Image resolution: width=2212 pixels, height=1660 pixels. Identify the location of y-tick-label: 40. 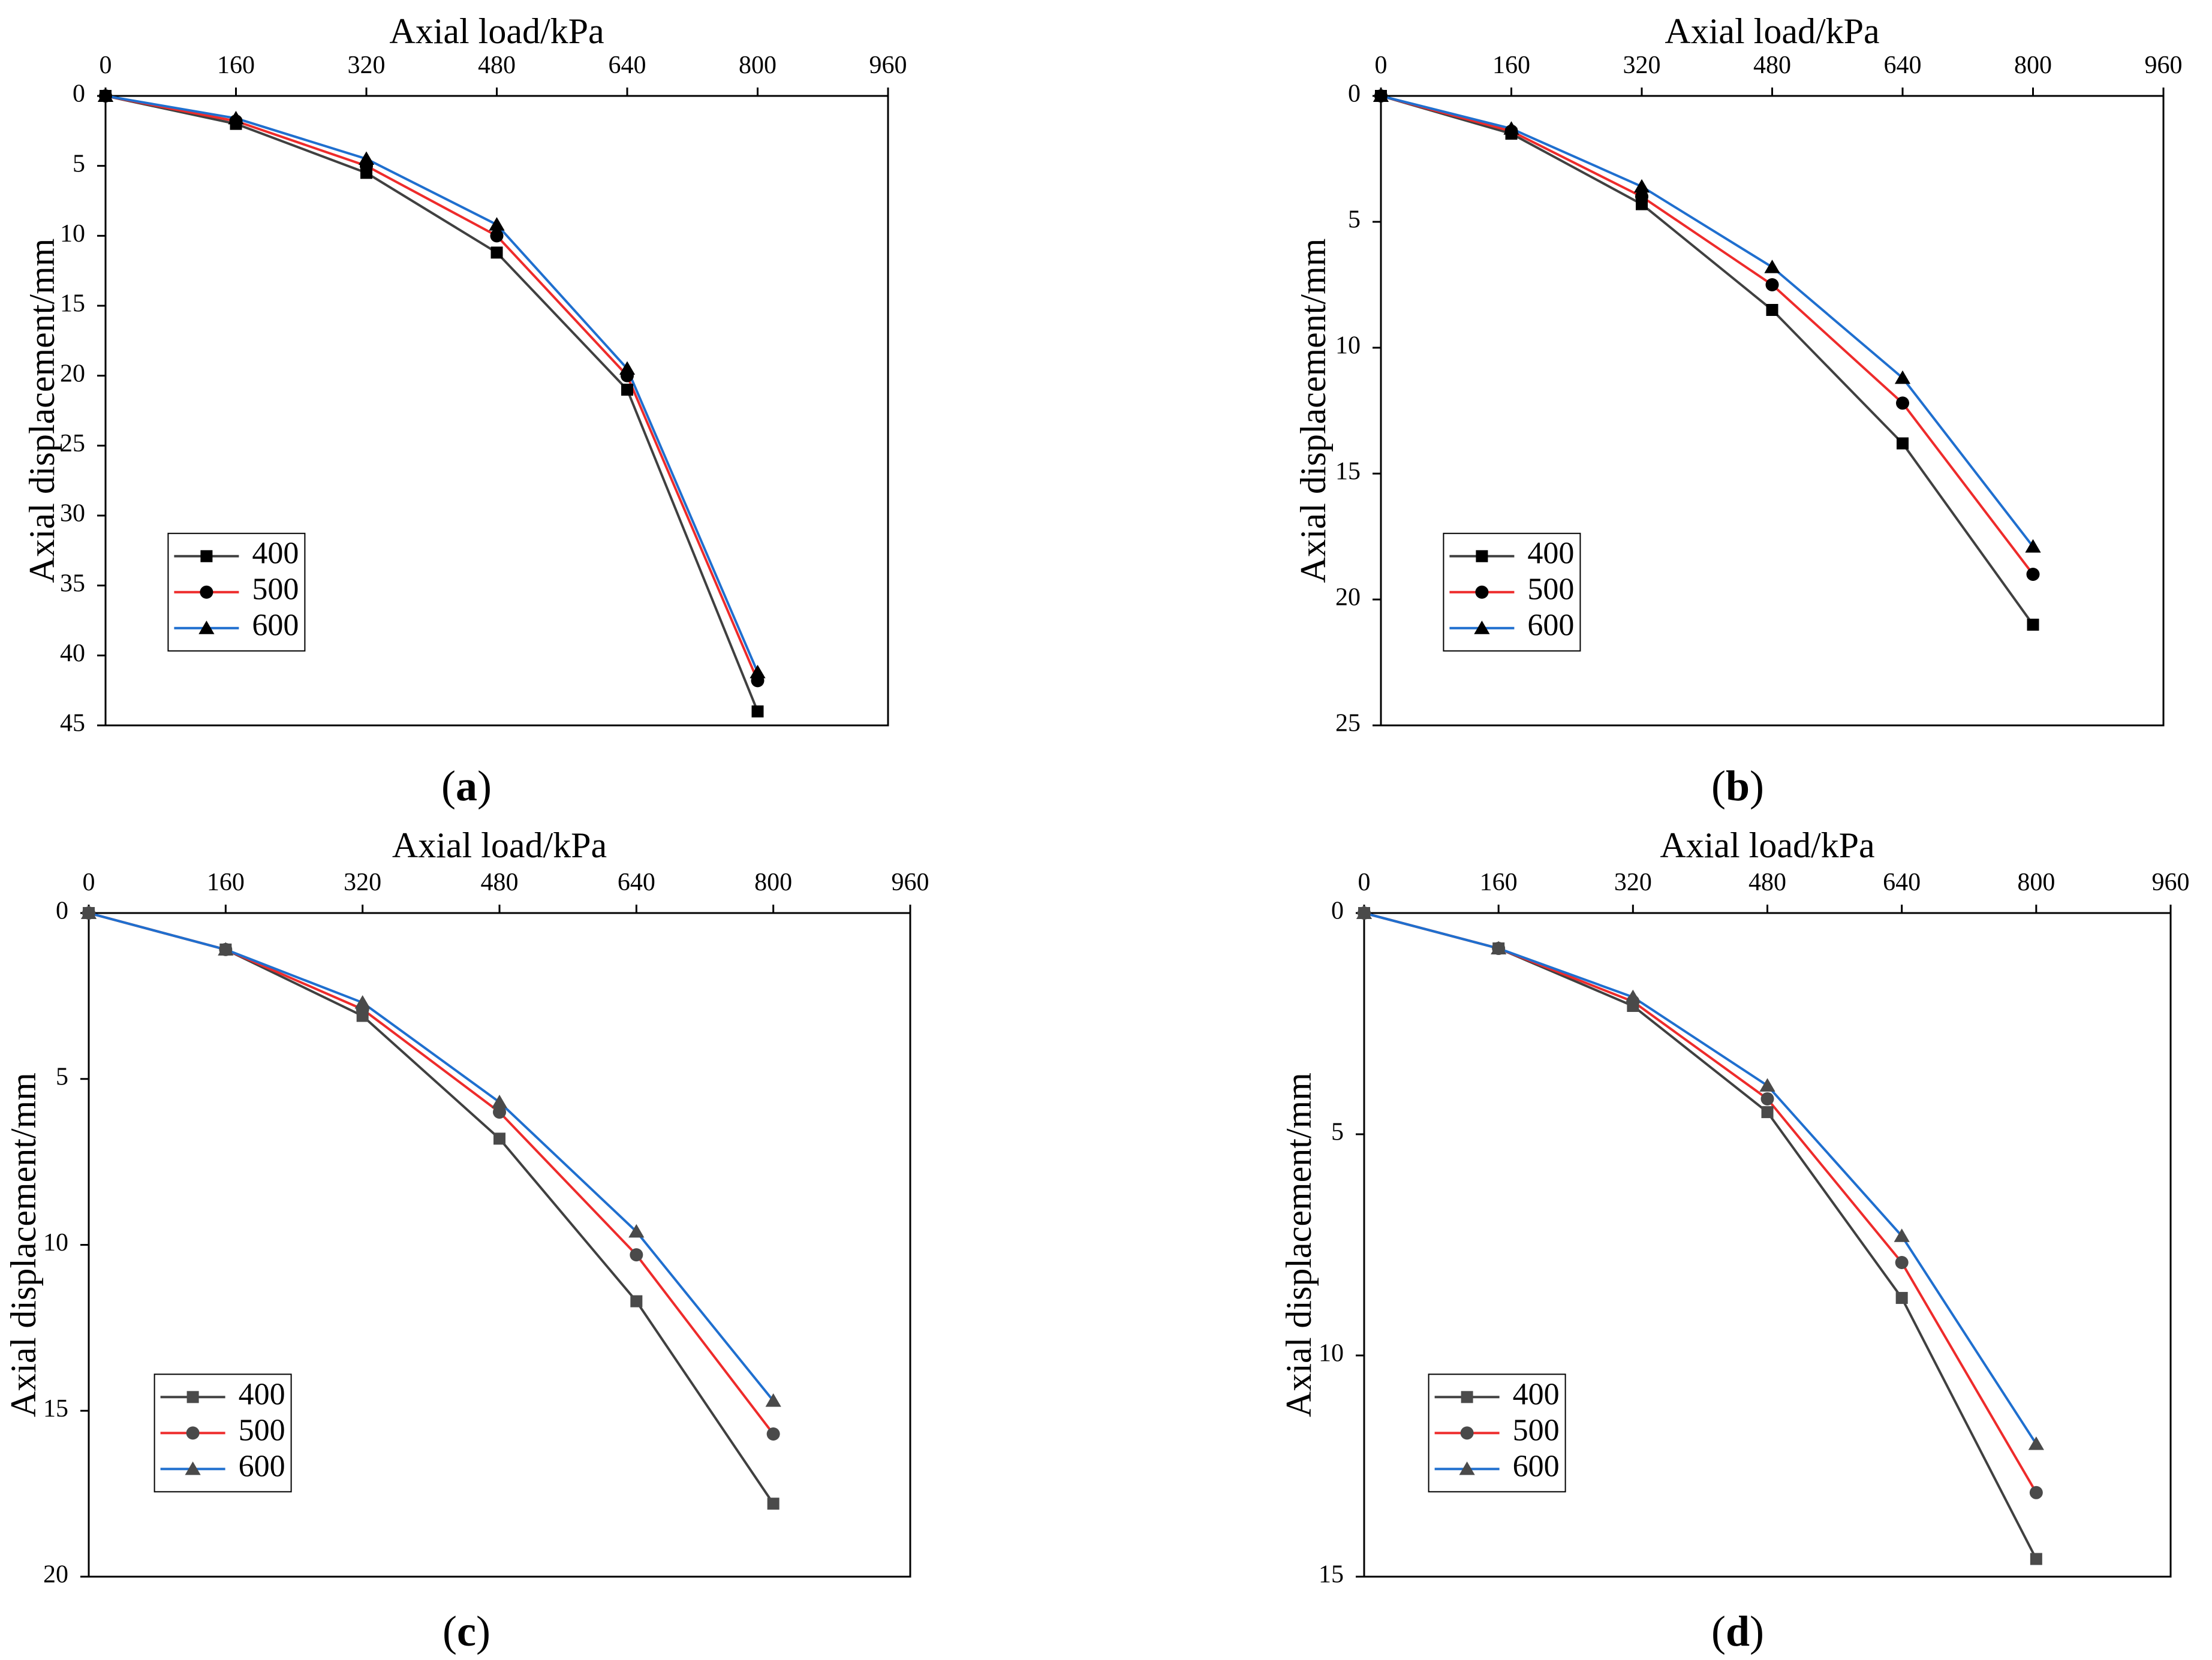
(72, 653).